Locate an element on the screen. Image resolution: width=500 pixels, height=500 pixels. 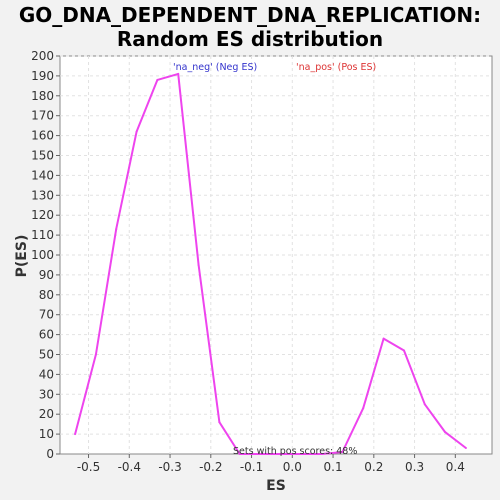
y-tick-label: 40 is located at coordinates (46, 374).